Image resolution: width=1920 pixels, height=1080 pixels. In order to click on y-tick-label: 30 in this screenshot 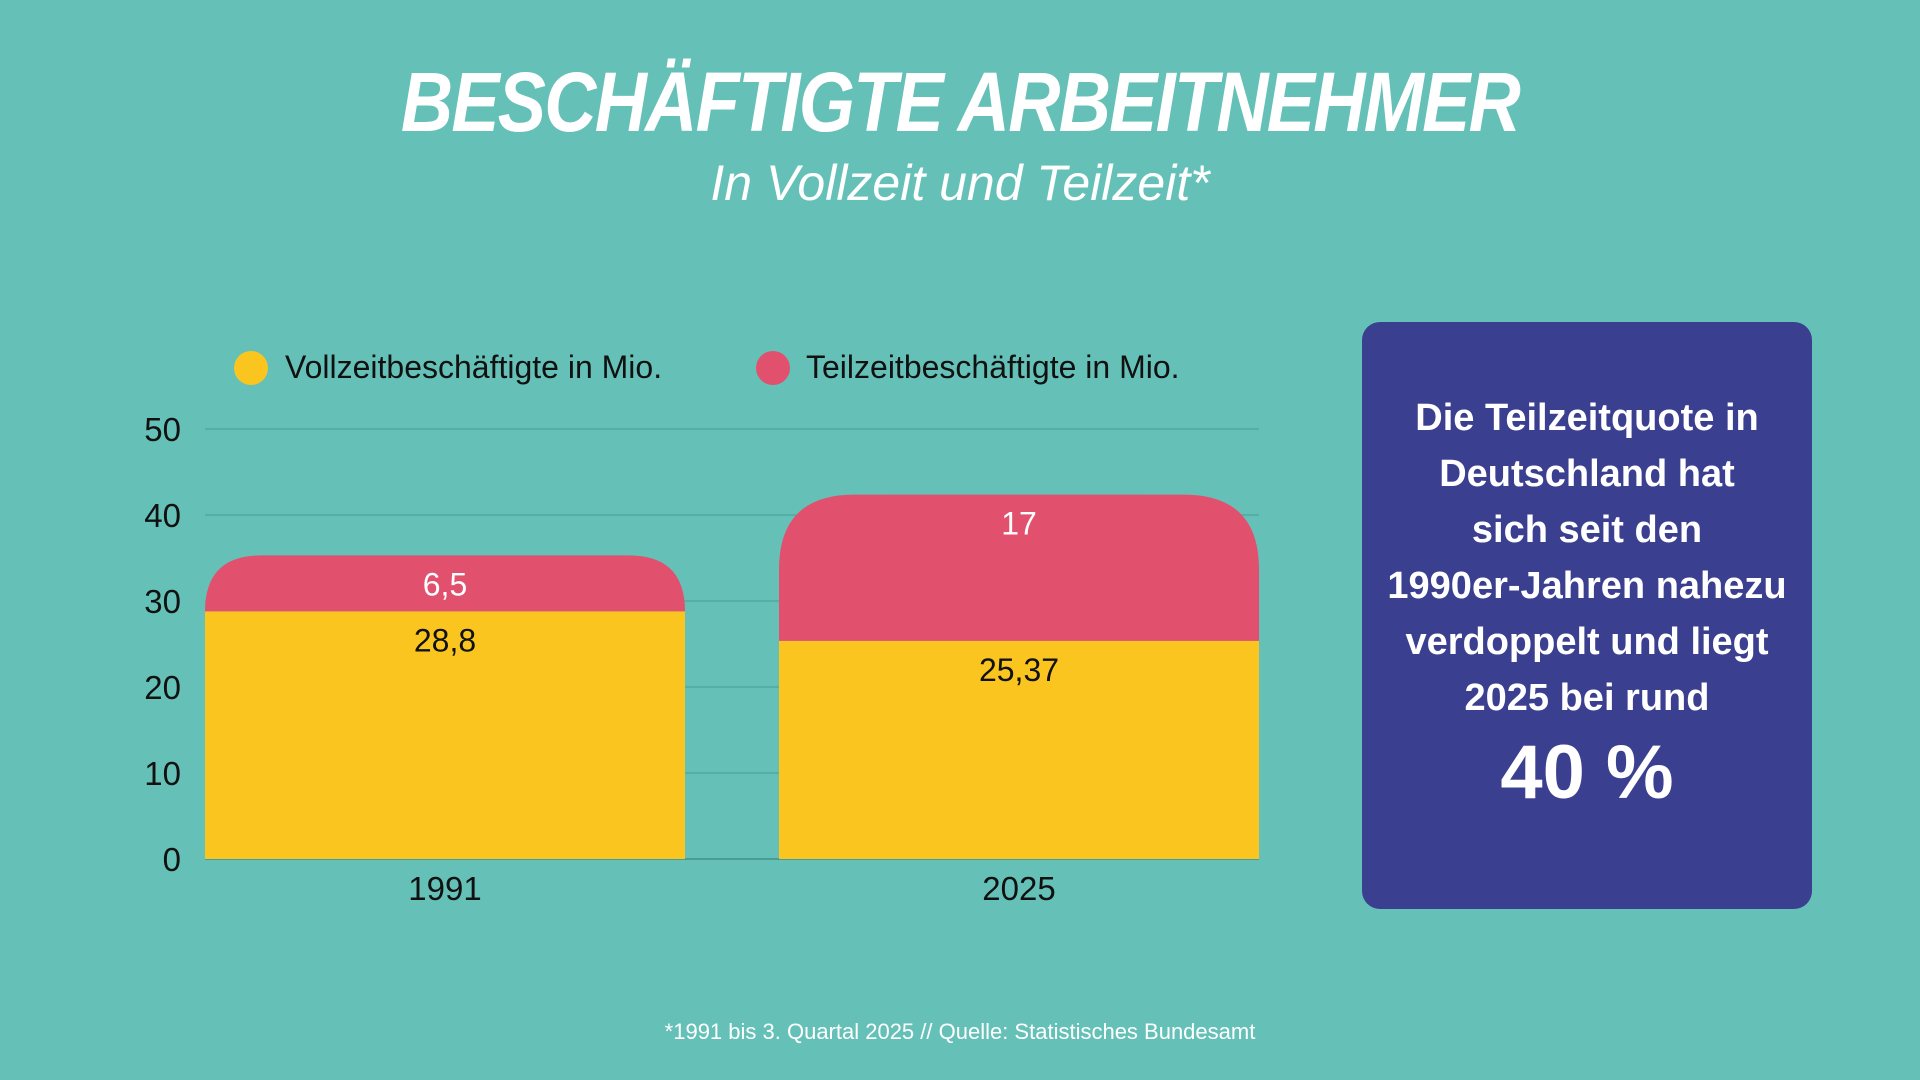, I will do `click(162, 601)`.